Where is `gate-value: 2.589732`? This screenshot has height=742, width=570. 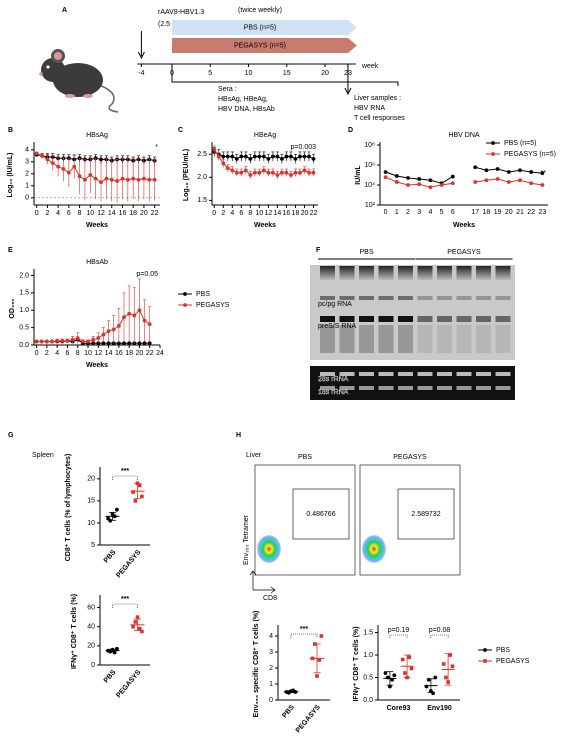
gate-value: 2.589732 is located at coordinates (425, 514).